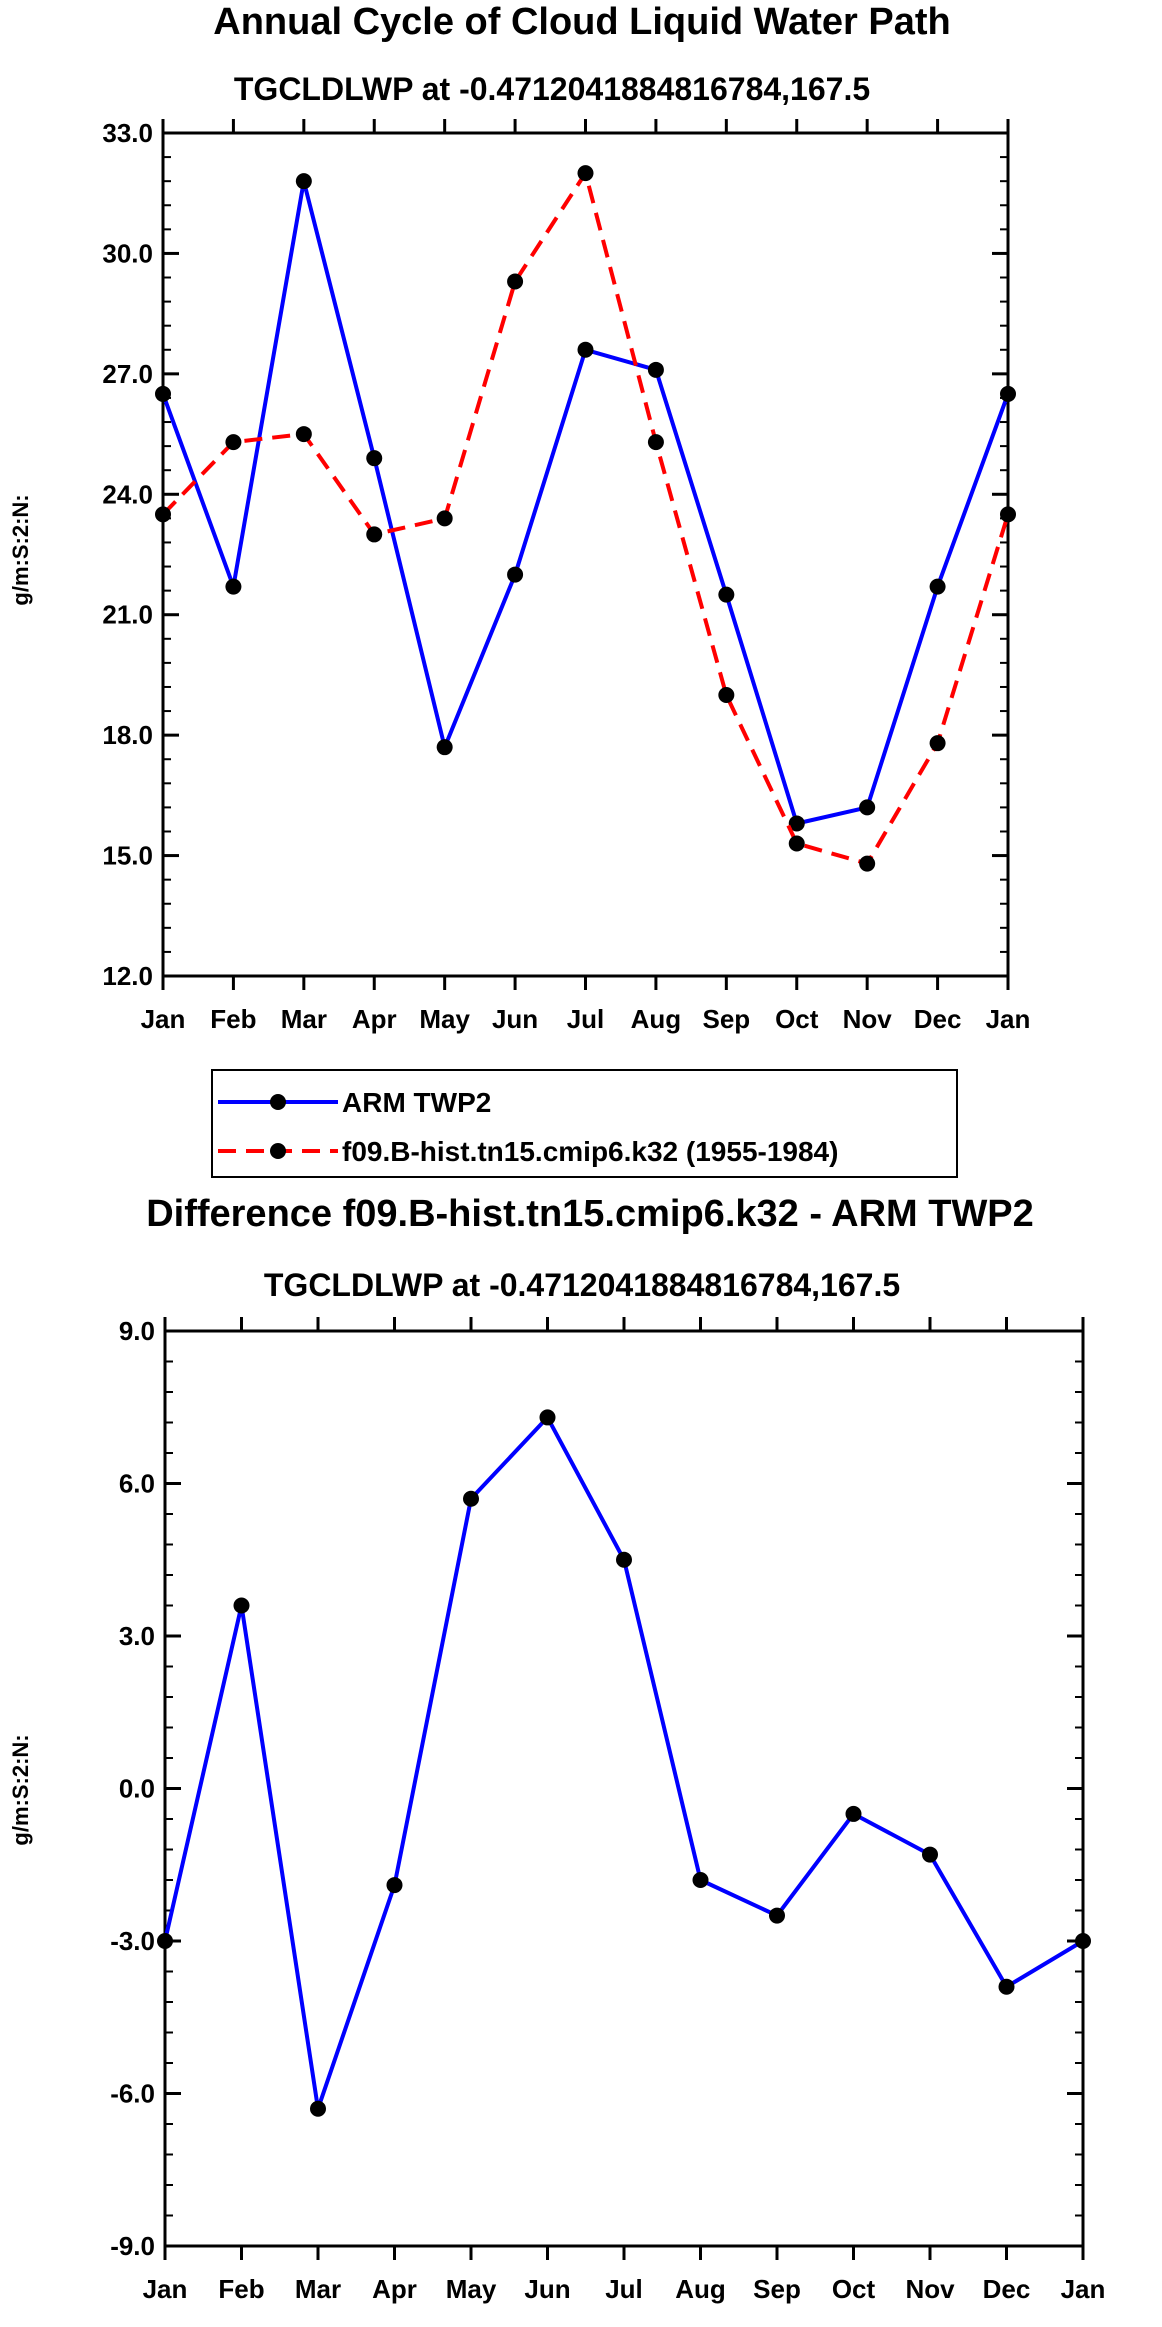 The height and width of the screenshot is (2327, 1162). What do you see at coordinates (127, 976) in the screenshot?
I see `y-tick-label: 12.0` at bounding box center [127, 976].